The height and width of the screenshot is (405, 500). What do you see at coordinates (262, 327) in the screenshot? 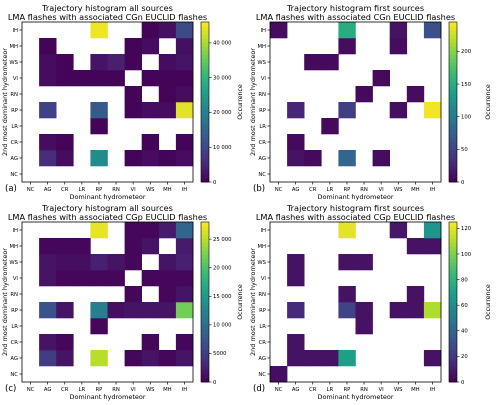
I see `y-tick-label: LR` at bounding box center [262, 327].